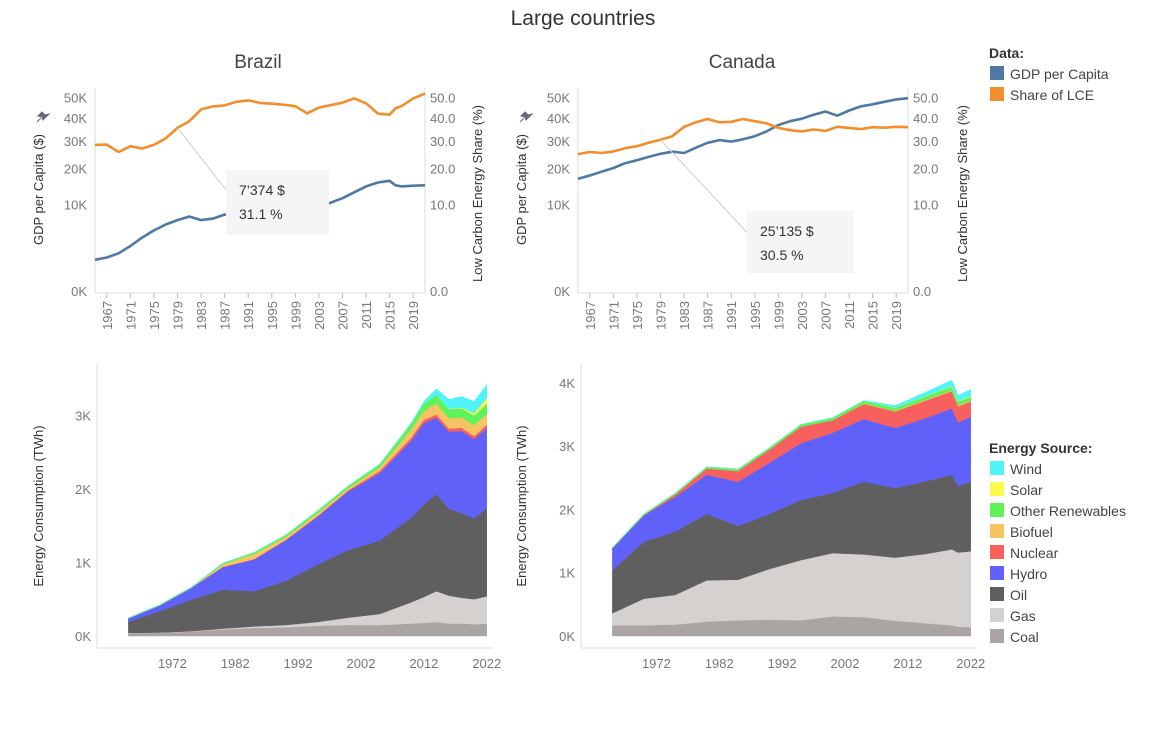  Describe the element at coordinates (83, 415) in the screenshot. I see `y-tick-label: 3K` at that location.